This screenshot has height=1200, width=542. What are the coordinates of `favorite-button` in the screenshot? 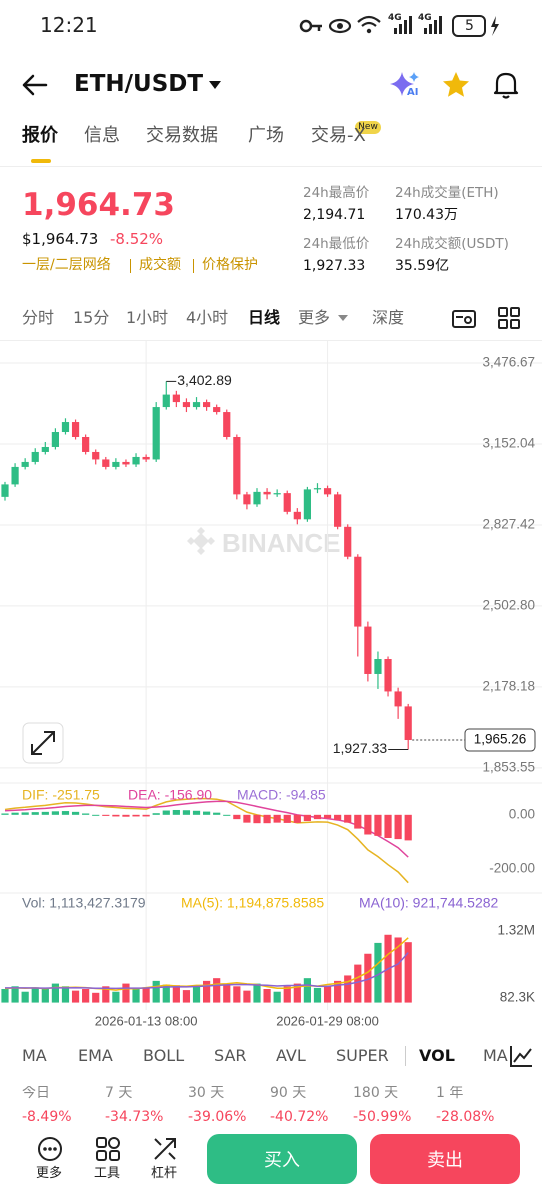 It's located at (456, 85).